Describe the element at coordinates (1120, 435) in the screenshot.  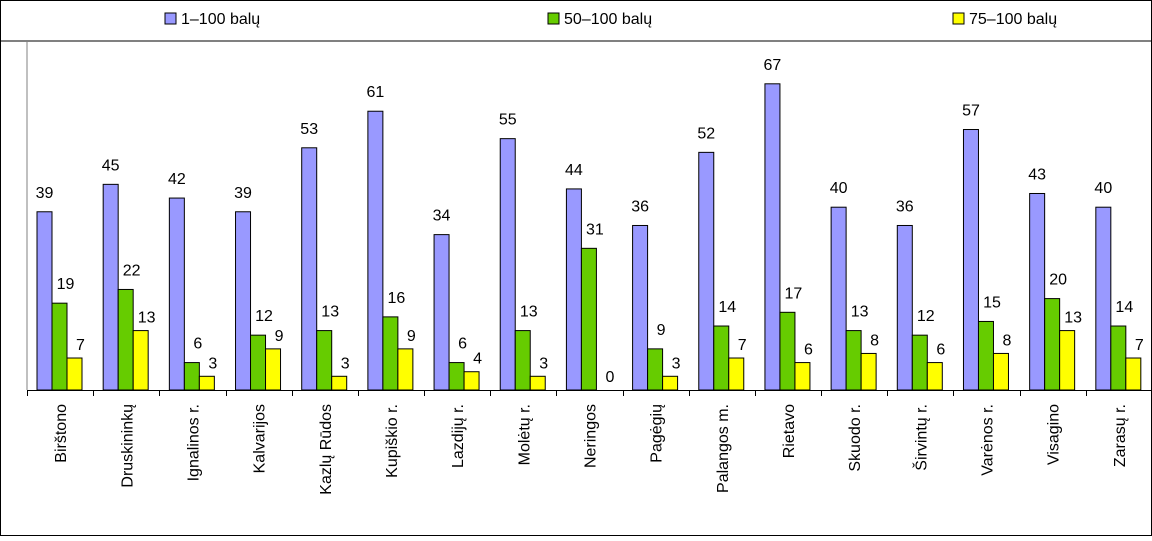
I see `x-tick-label: Zarasų r.` at that location.